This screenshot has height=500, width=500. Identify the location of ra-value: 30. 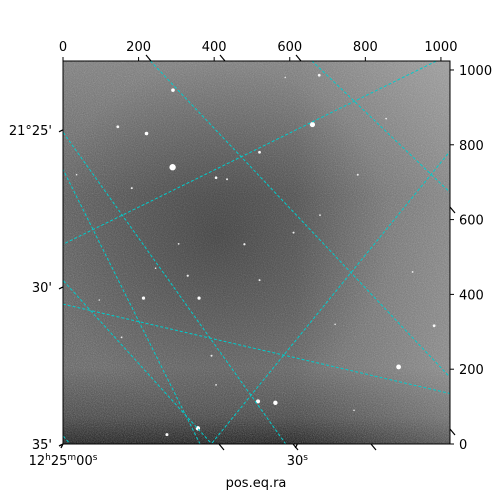
(295, 461).